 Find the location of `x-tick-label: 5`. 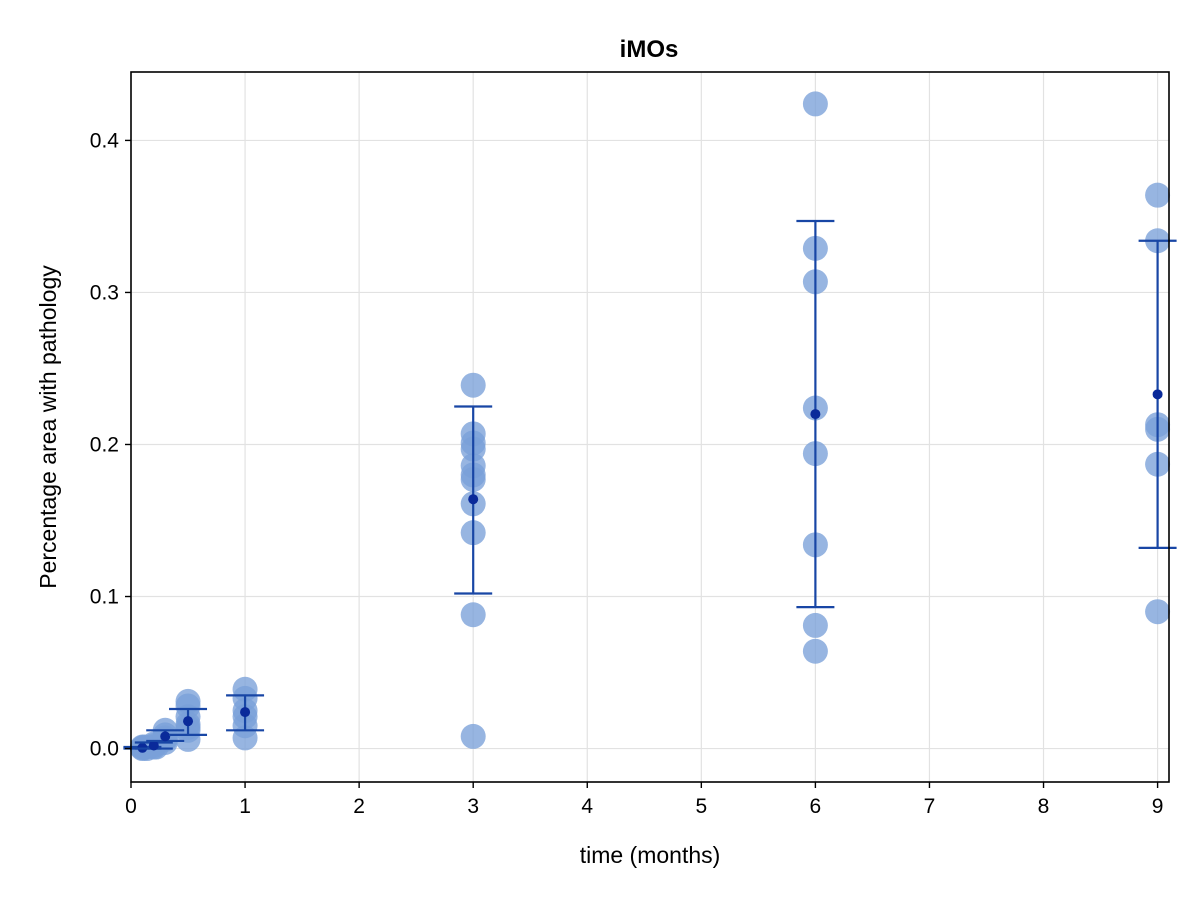

x-tick-label: 5 is located at coordinates (701, 806).